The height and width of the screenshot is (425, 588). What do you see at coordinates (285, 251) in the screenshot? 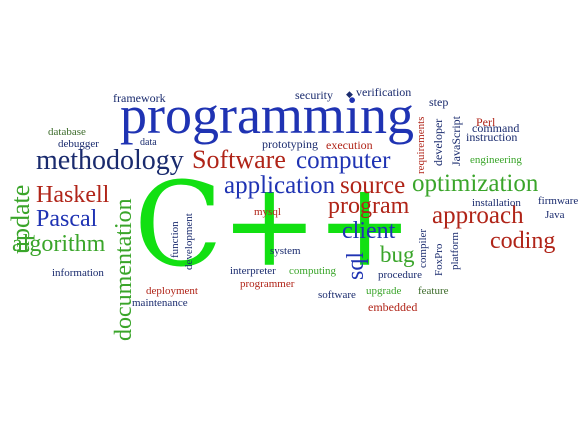
I see `word-system: system` at bounding box center [285, 251].